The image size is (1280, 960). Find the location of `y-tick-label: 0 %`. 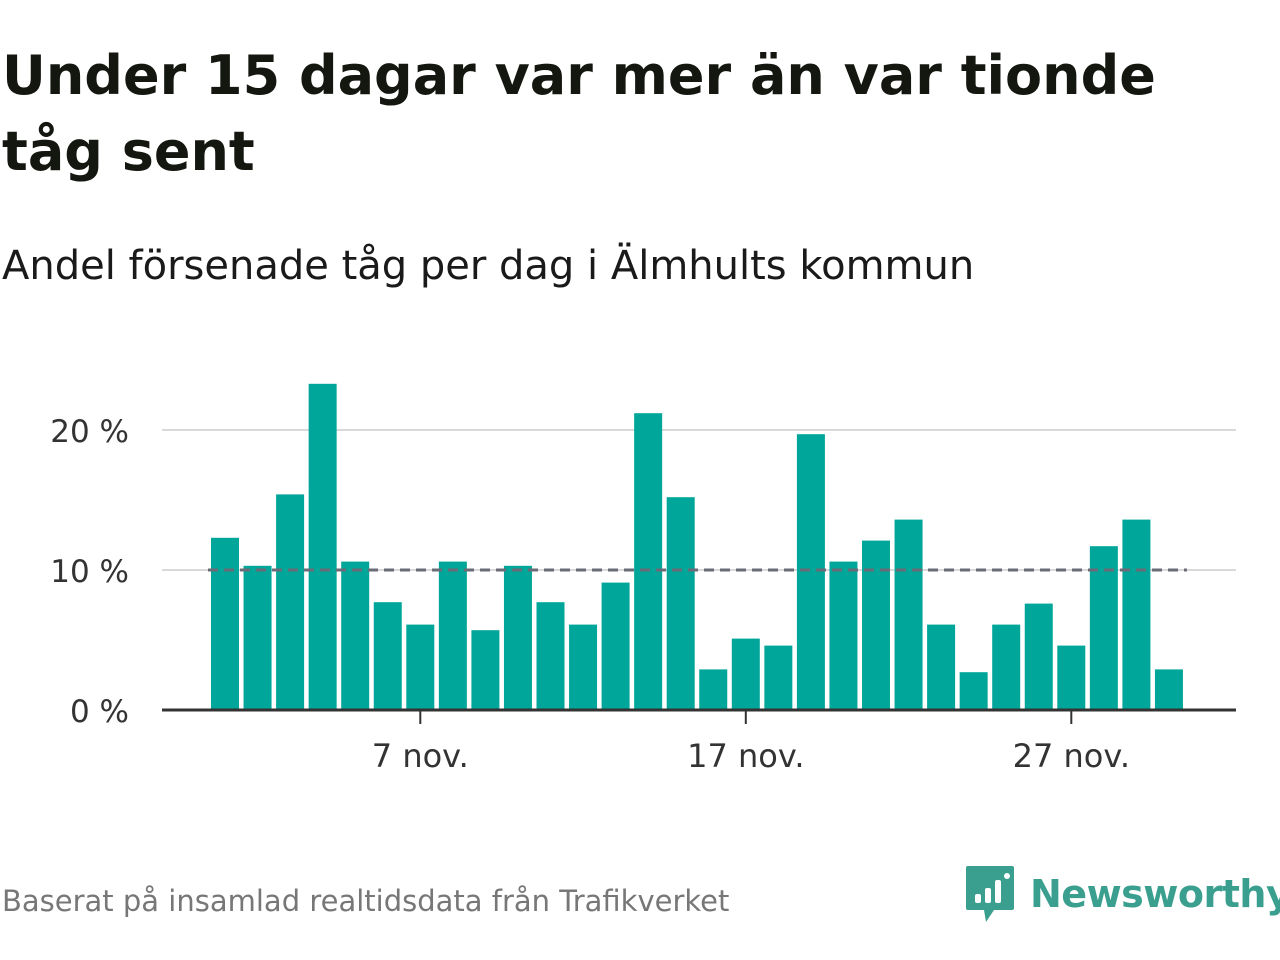

y-tick-label: 0 % is located at coordinates (99, 712).